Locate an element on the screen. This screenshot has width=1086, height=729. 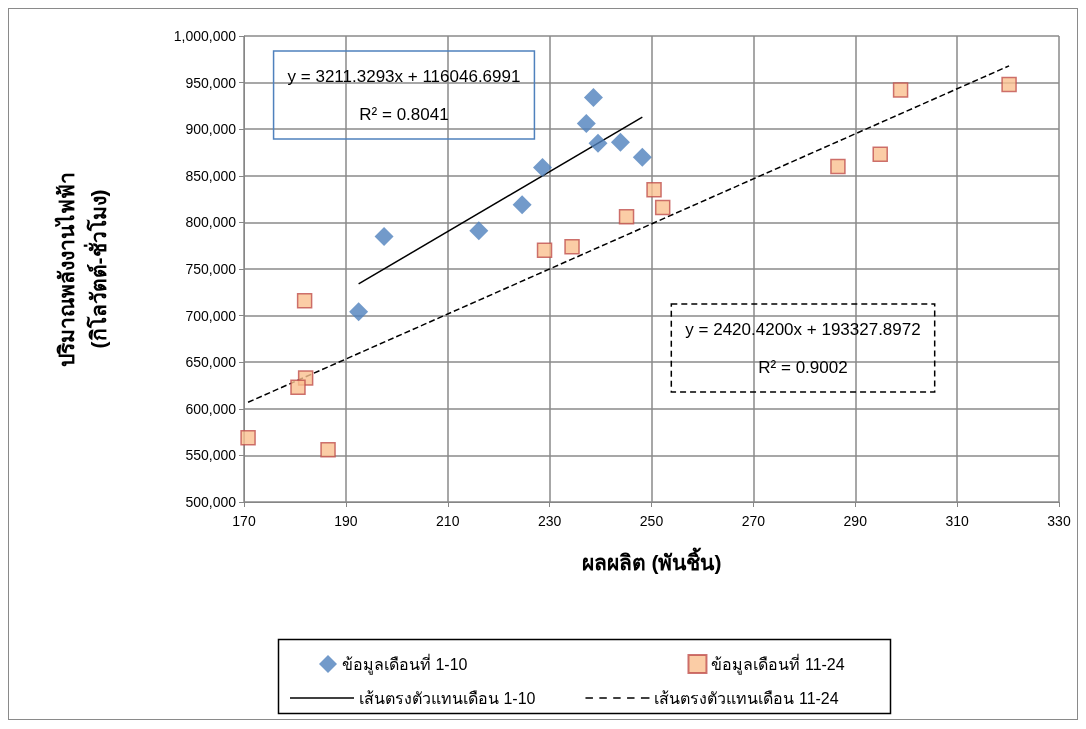
x-tick-label: 250 is located at coordinates (651, 521).